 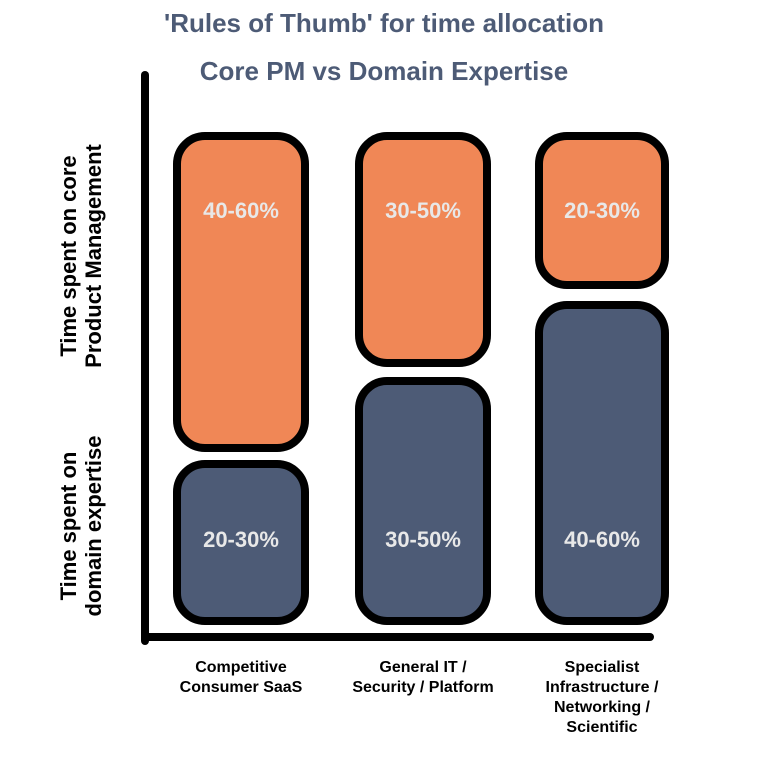 What do you see at coordinates (423, 687) in the screenshot?
I see `category-label-2-line2: Security / Platform` at bounding box center [423, 687].